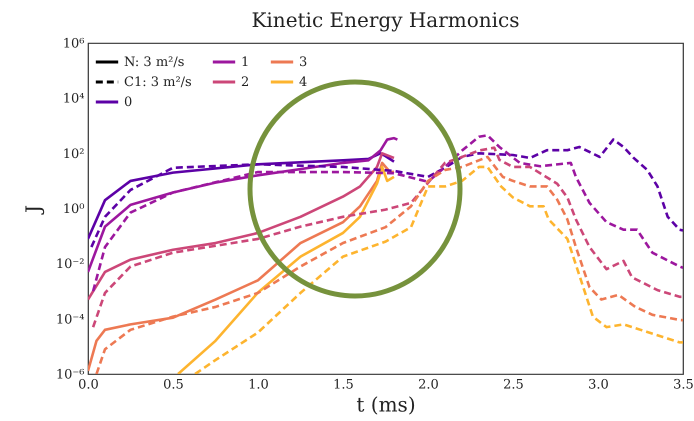 This screenshot has height=421, width=694. What do you see at coordinates (245, 62) in the screenshot?
I see `legend-label: 1` at bounding box center [245, 62].